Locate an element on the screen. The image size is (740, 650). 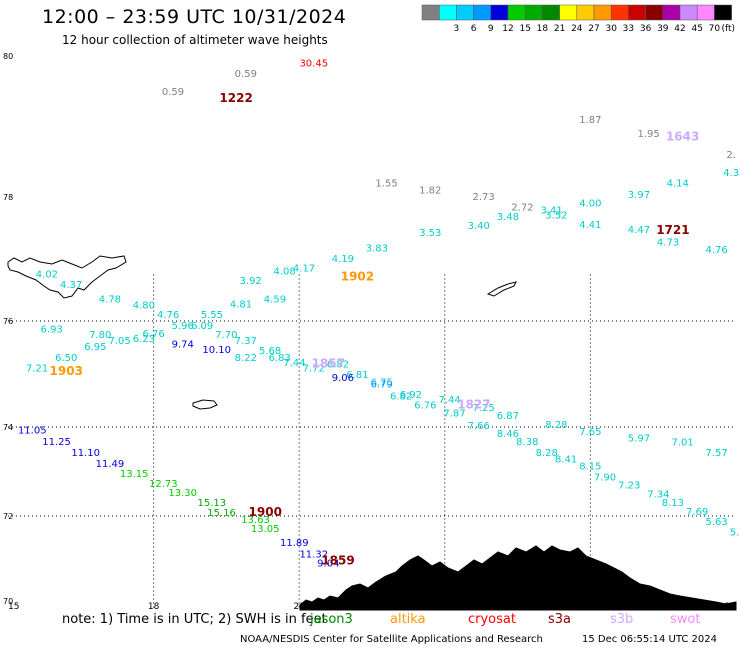
wave-height-value: 7.44 is located at coordinates (294, 363).